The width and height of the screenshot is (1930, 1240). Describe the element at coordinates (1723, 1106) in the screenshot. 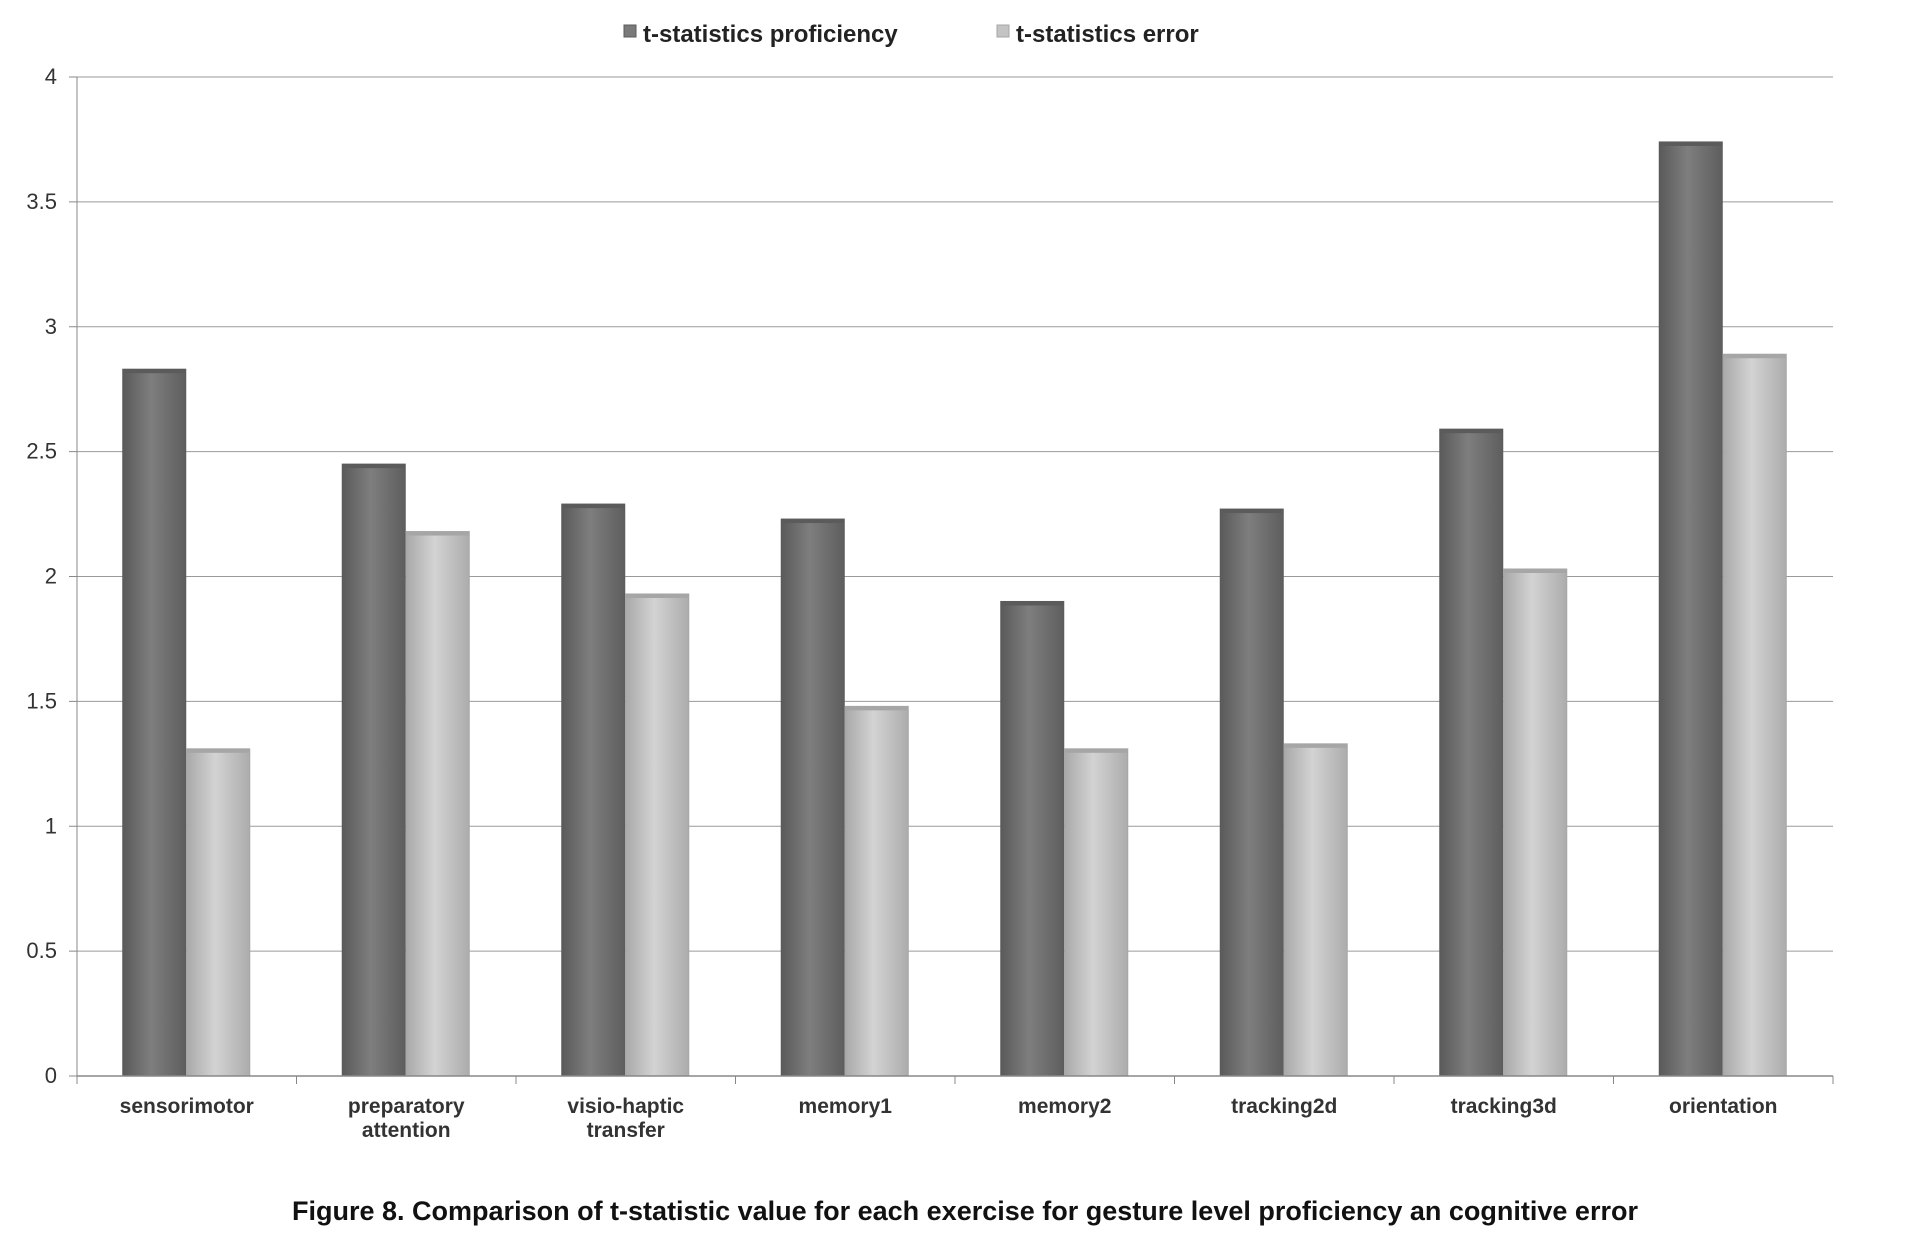

I see `x-tick-label: orientation` at that location.